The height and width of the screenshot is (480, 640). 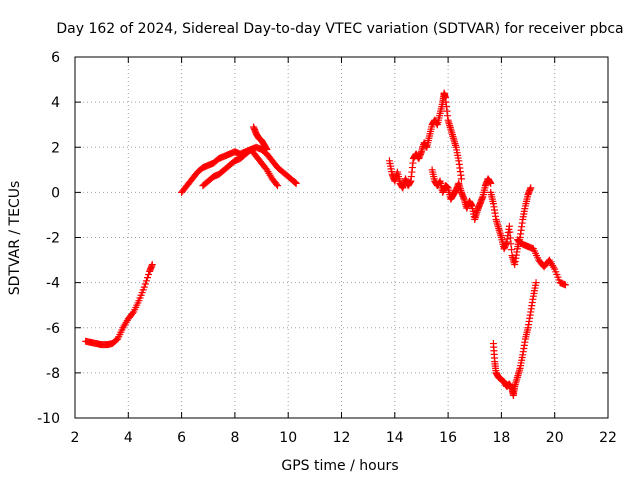 What do you see at coordinates (514, 339) in the screenshot?
I see `series-segment-3e` at bounding box center [514, 339].